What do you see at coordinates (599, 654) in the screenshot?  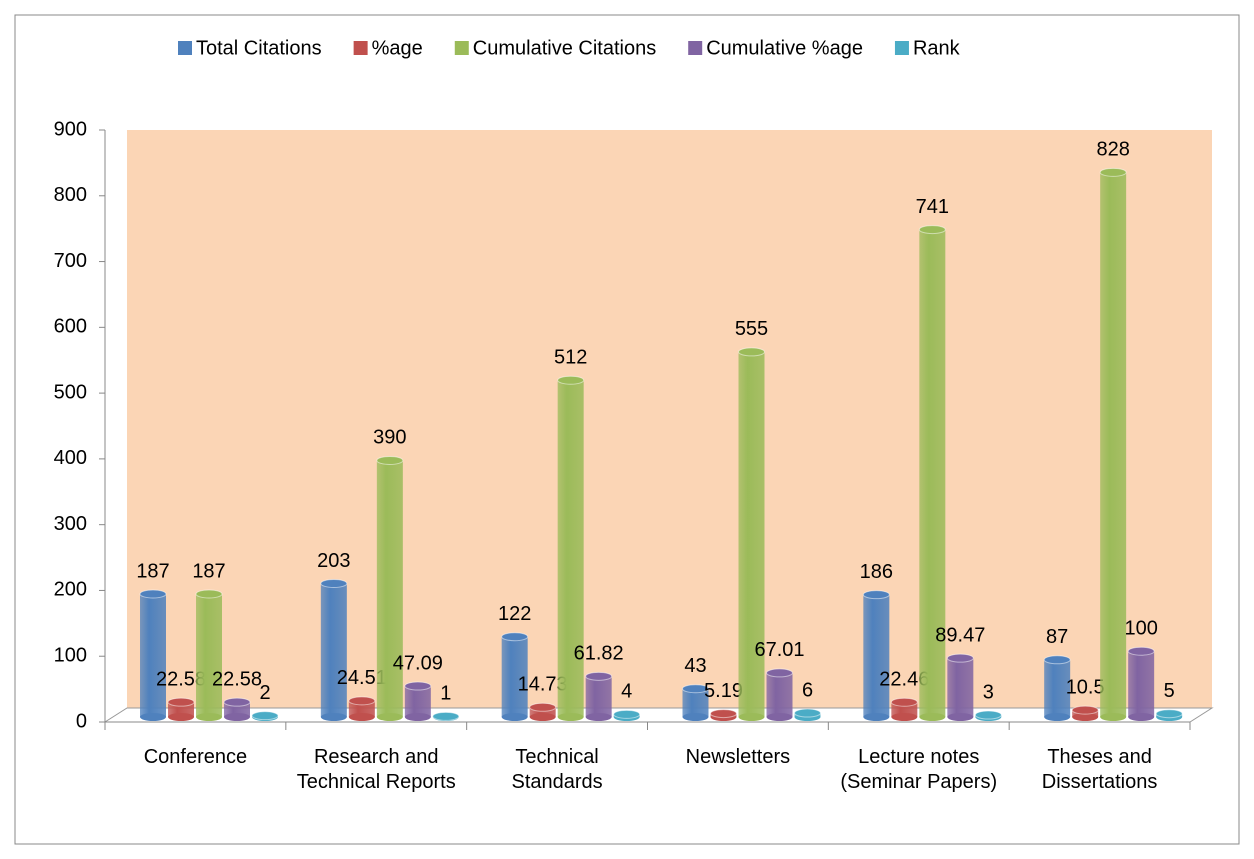 I see `data-label: 61.82` at bounding box center [599, 654].